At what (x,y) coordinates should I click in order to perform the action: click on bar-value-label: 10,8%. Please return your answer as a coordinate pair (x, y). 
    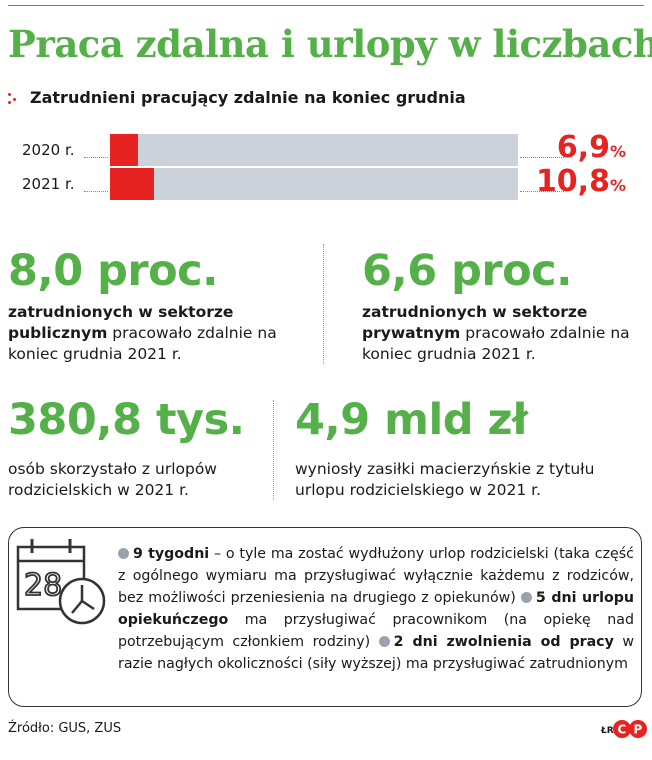
    Looking at the image, I should click on (581, 181).